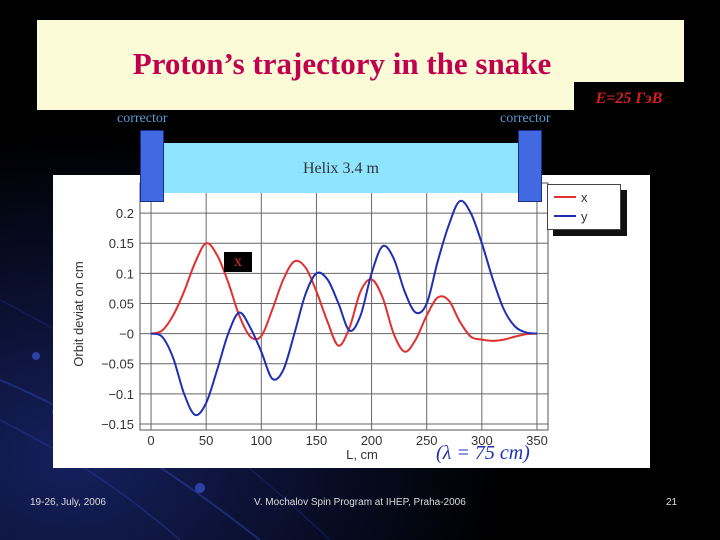 The height and width of the screenshot is (540, 720). I want to click on legend-item-x: x, so click(571, 197).